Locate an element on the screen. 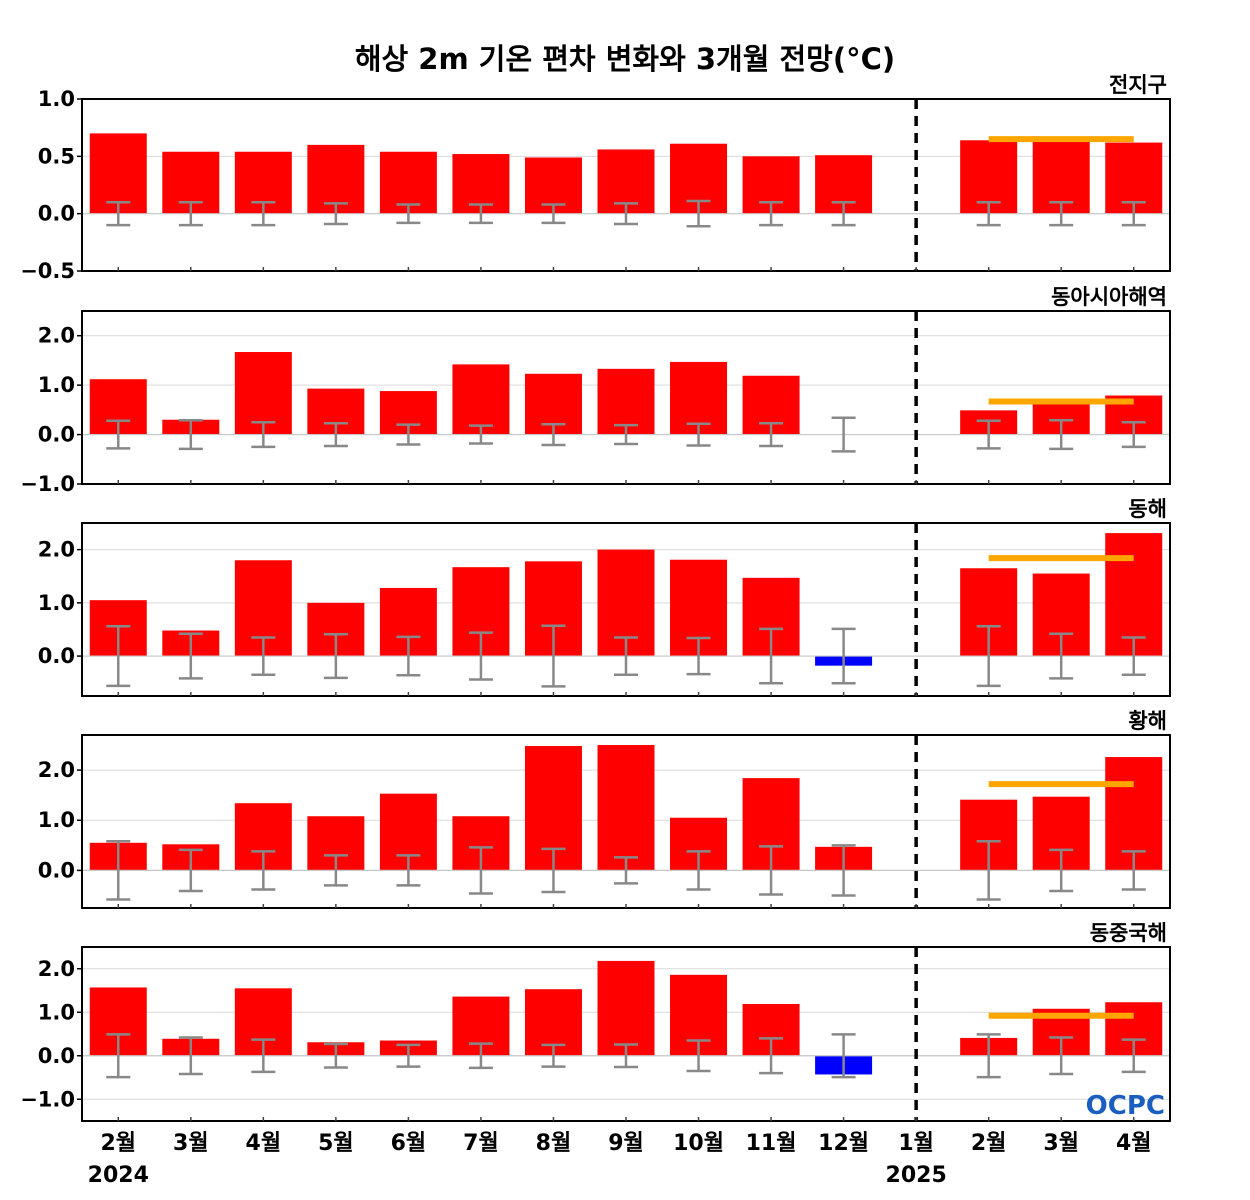 The width and height of the screenshot is (1250, 1200). x-tick-label: 10월 is located at coordinates (698, 1143).